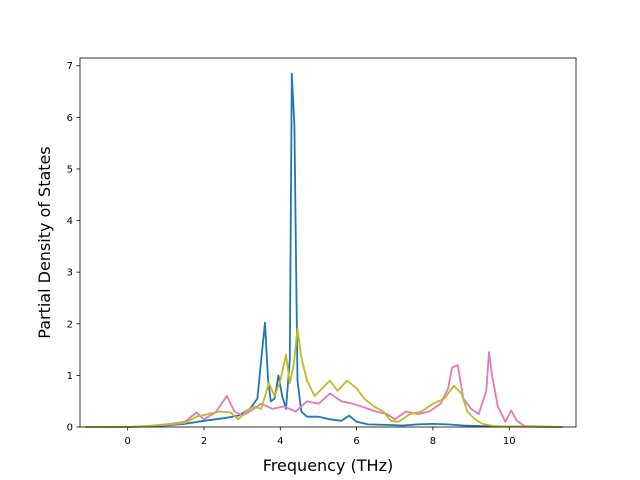 The width and height of the screenshot is (640, 480). Describe the element at coordinates (70, 169) in the screenshot. I see `y-tick-label: 5` at that location.